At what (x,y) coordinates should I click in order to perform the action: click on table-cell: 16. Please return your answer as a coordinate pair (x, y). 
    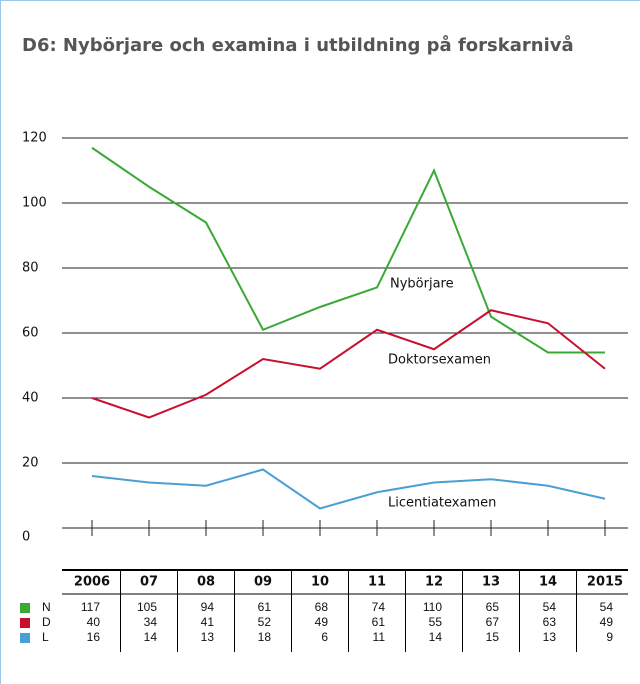
    Looking at the image, I should click on (94, 637).